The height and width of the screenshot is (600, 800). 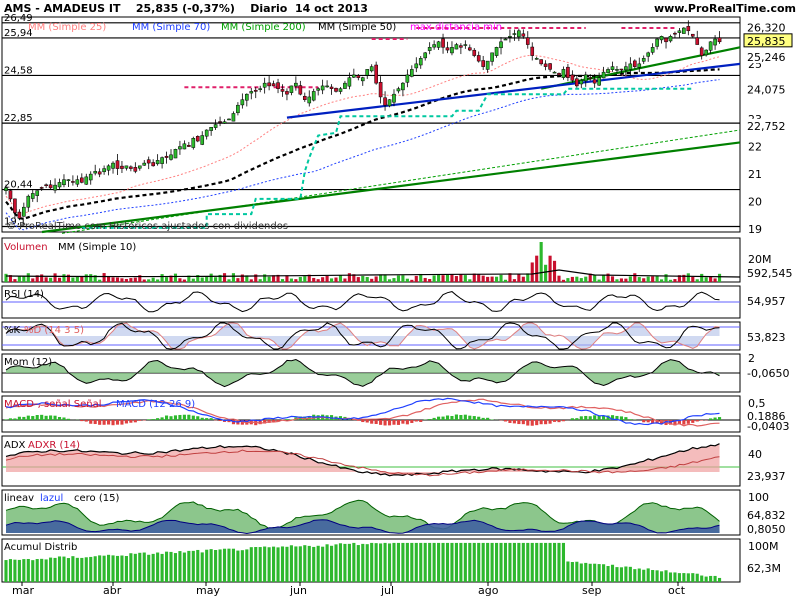 I want to click on legend-sma200: MM (Simple 200), so click(x=263, y=27).